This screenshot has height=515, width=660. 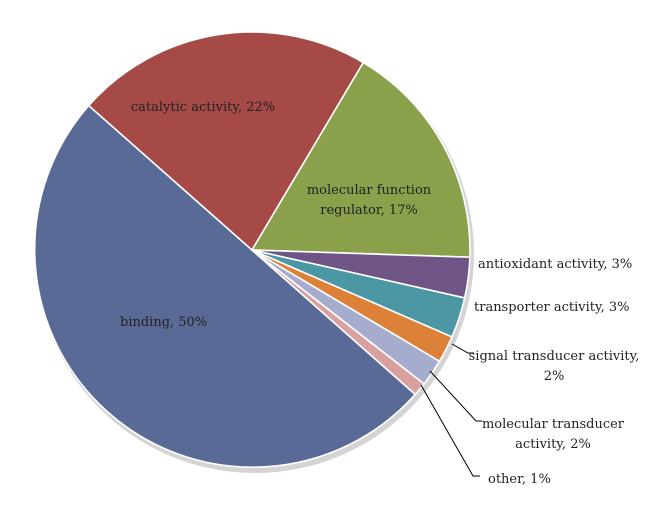 What do you see at coordinates (554, 366) in the screenshot?
I see `slice-label-5: signal transducer activity, 2%` at bounding box center [554, 366].